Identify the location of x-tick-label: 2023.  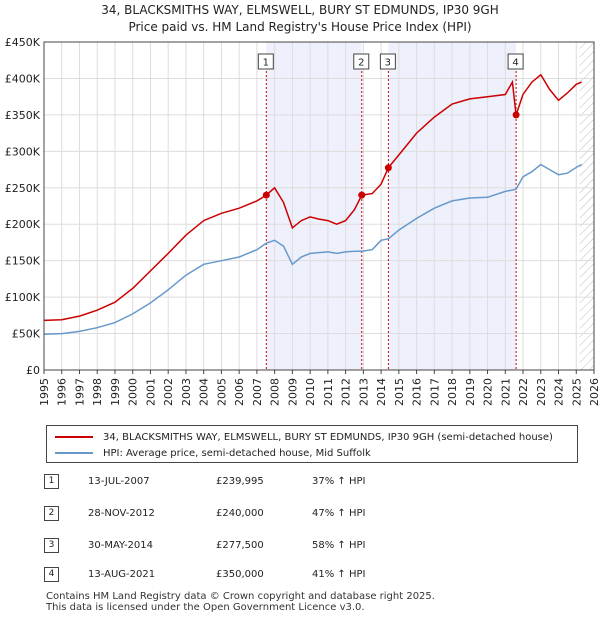
(541, 392).